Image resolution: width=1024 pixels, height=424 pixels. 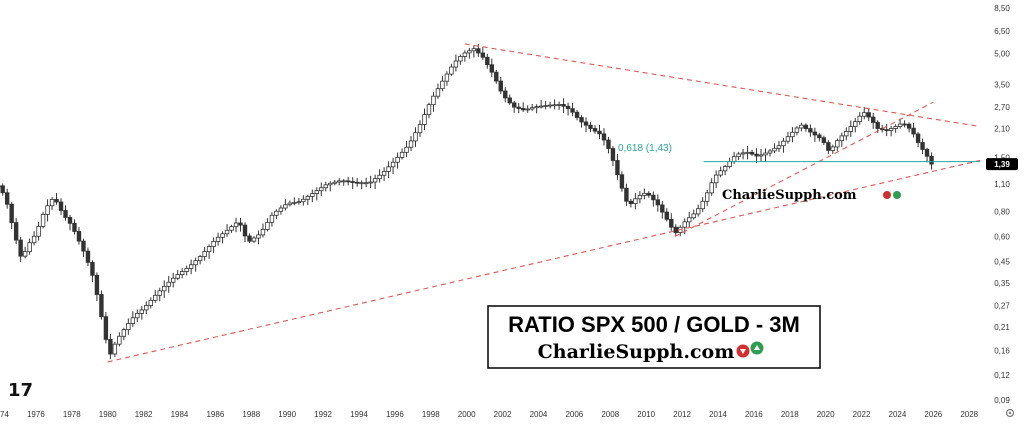 What do you see at coordinates (1002, 129) in the screenshot?
I see `y-tick-label: 2,10` at bounding box center [1002, 129].